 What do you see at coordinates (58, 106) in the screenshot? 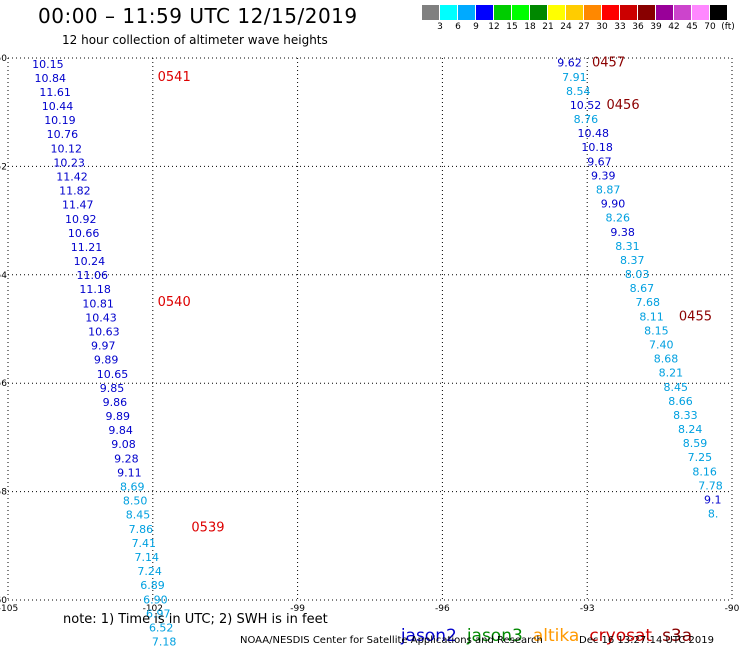
I see `wave-height-value: 10.44` at bounding box center [58, 106].